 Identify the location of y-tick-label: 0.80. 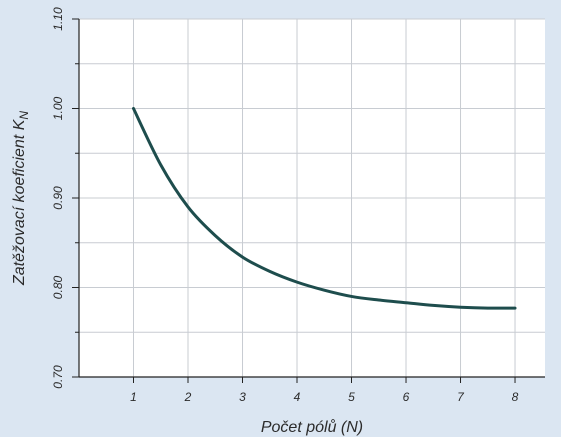
(58, 287).